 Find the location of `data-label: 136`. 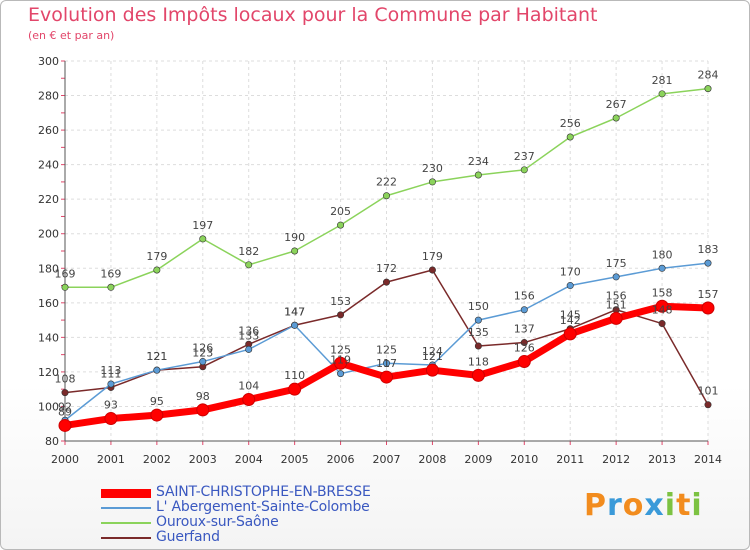

data-label: 136 is located at coordinates (248, 330).